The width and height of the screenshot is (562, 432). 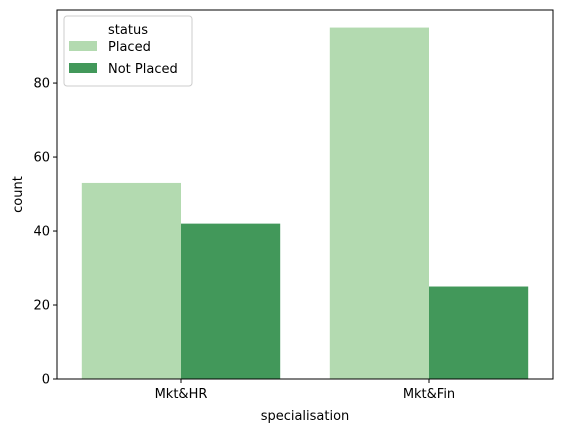 I want to click on y-axis-title: count, so click(x=18, y=194).